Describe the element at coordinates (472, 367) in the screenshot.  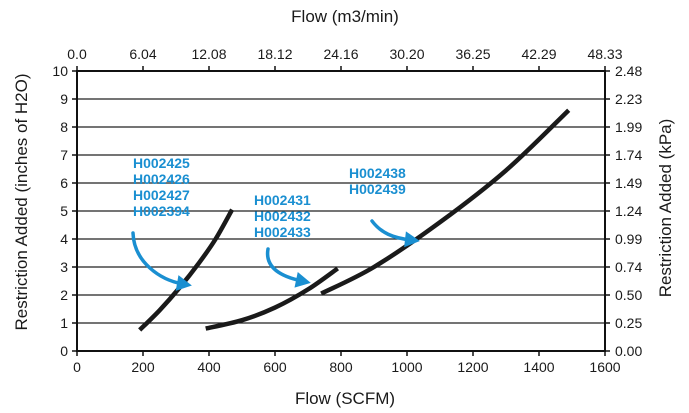
I see `x-tick-label: 1200` at that location.